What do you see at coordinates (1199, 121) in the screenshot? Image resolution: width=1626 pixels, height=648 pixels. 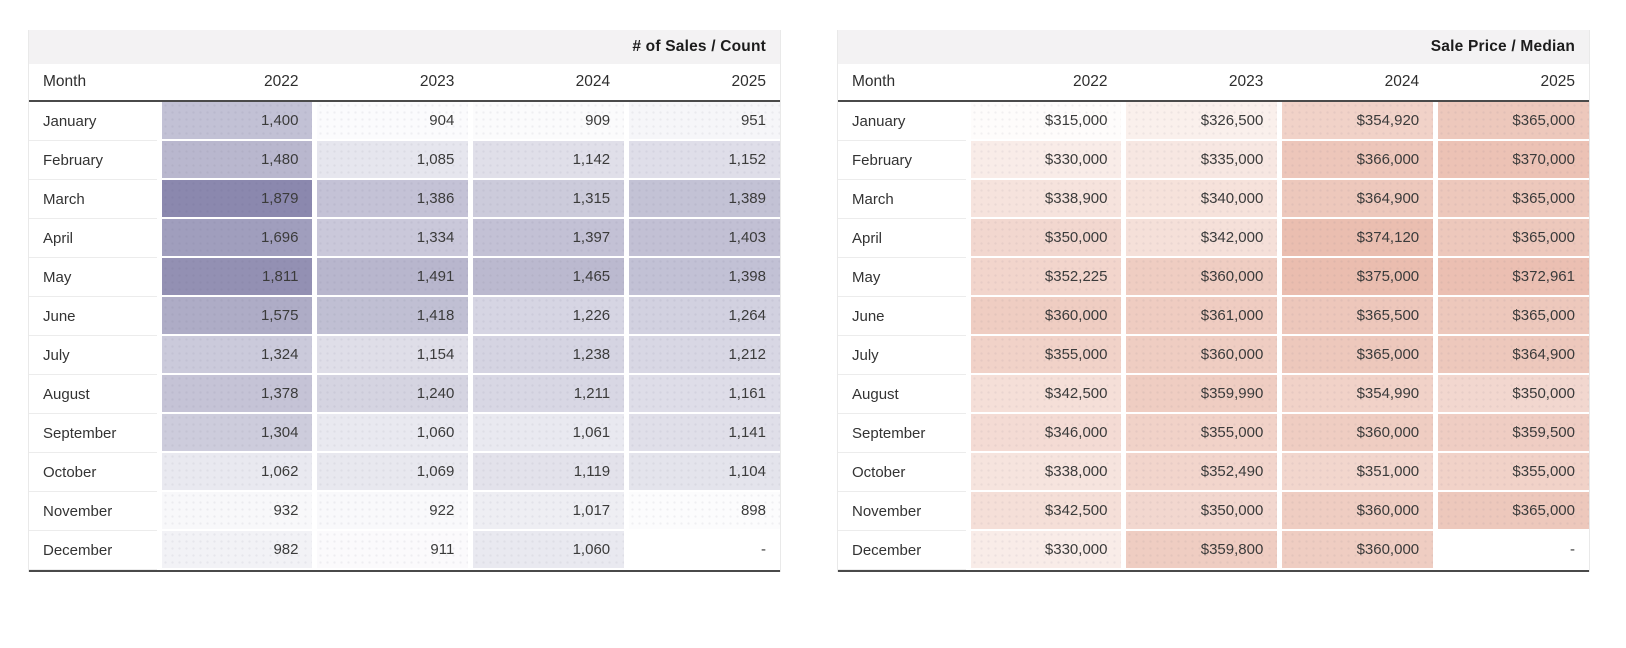 I see `value-cell: $326,500` at bounding box center [1199, 121].